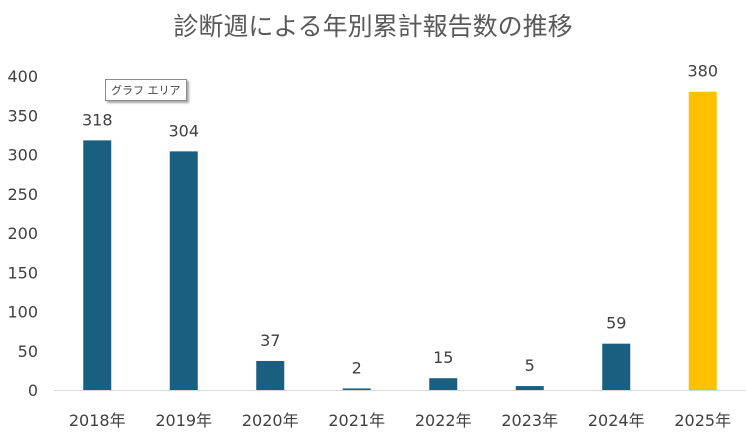 The image size is (746, 436). What do you see at coordinates (356, 389) in the screenshot?
I see `bar-2021年` at bounding box center [356, 389].